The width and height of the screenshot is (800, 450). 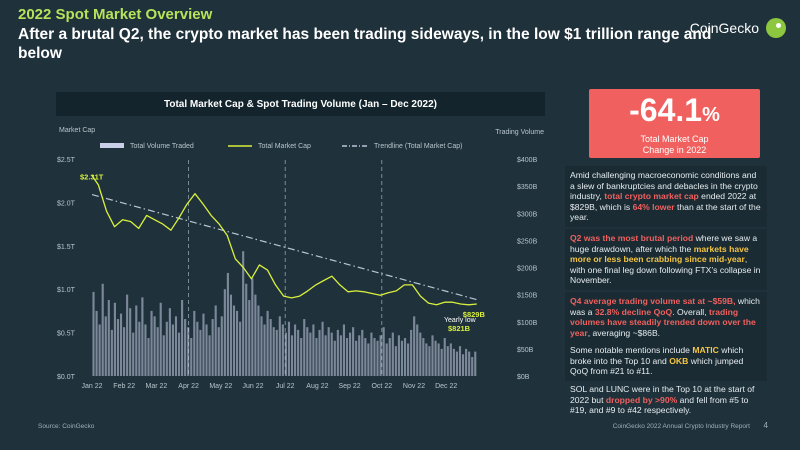 What do you see at coordinates (666, 110) in the screenshot?
I see `stat-number: -64.1` at bounding box center [666, 110].